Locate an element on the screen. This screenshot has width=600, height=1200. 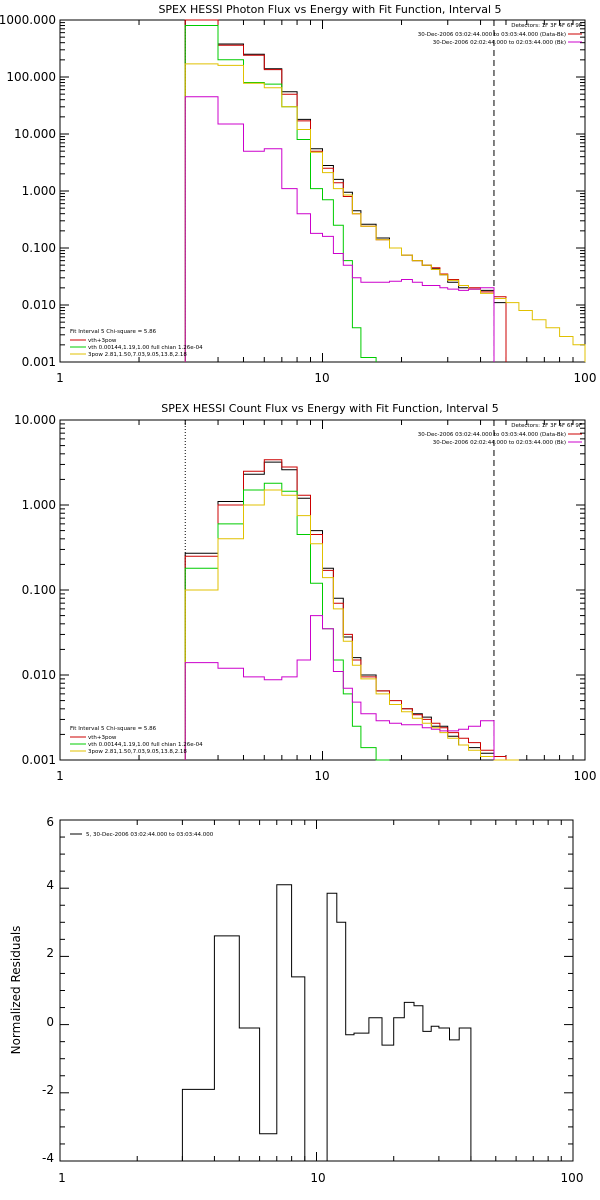
count-x-tick-label: 100 is located at coordinates (585, 776).